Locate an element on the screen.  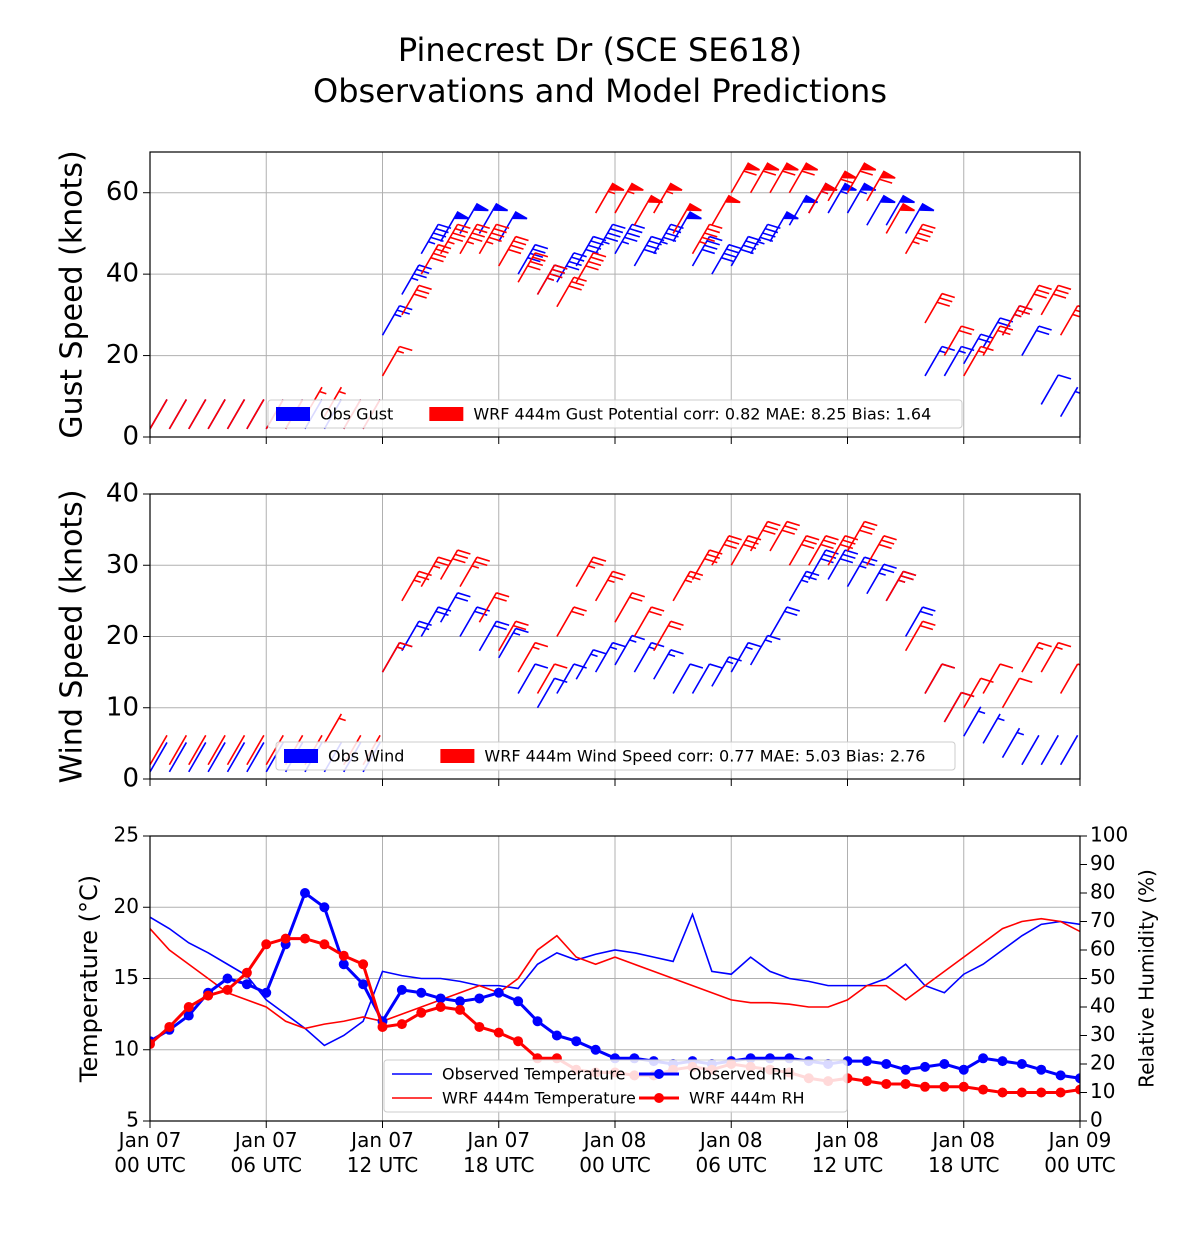
x-tick-label: Jan 07 06 UTC is located at coordinates (266, 1152).